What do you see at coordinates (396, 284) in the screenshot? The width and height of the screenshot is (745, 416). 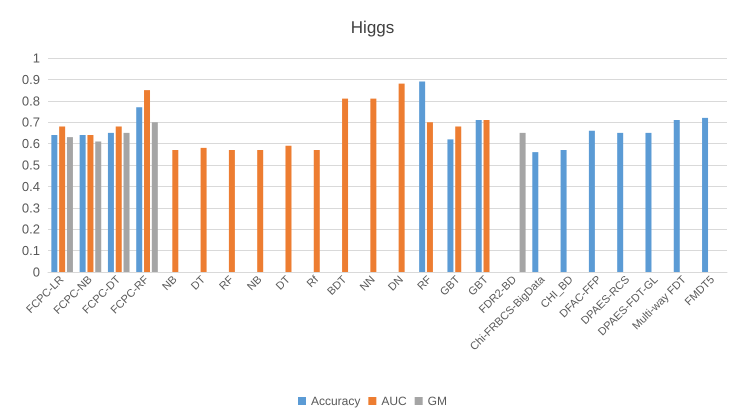 I see `x-tick-label: DN` at bounding box center [396, 284].